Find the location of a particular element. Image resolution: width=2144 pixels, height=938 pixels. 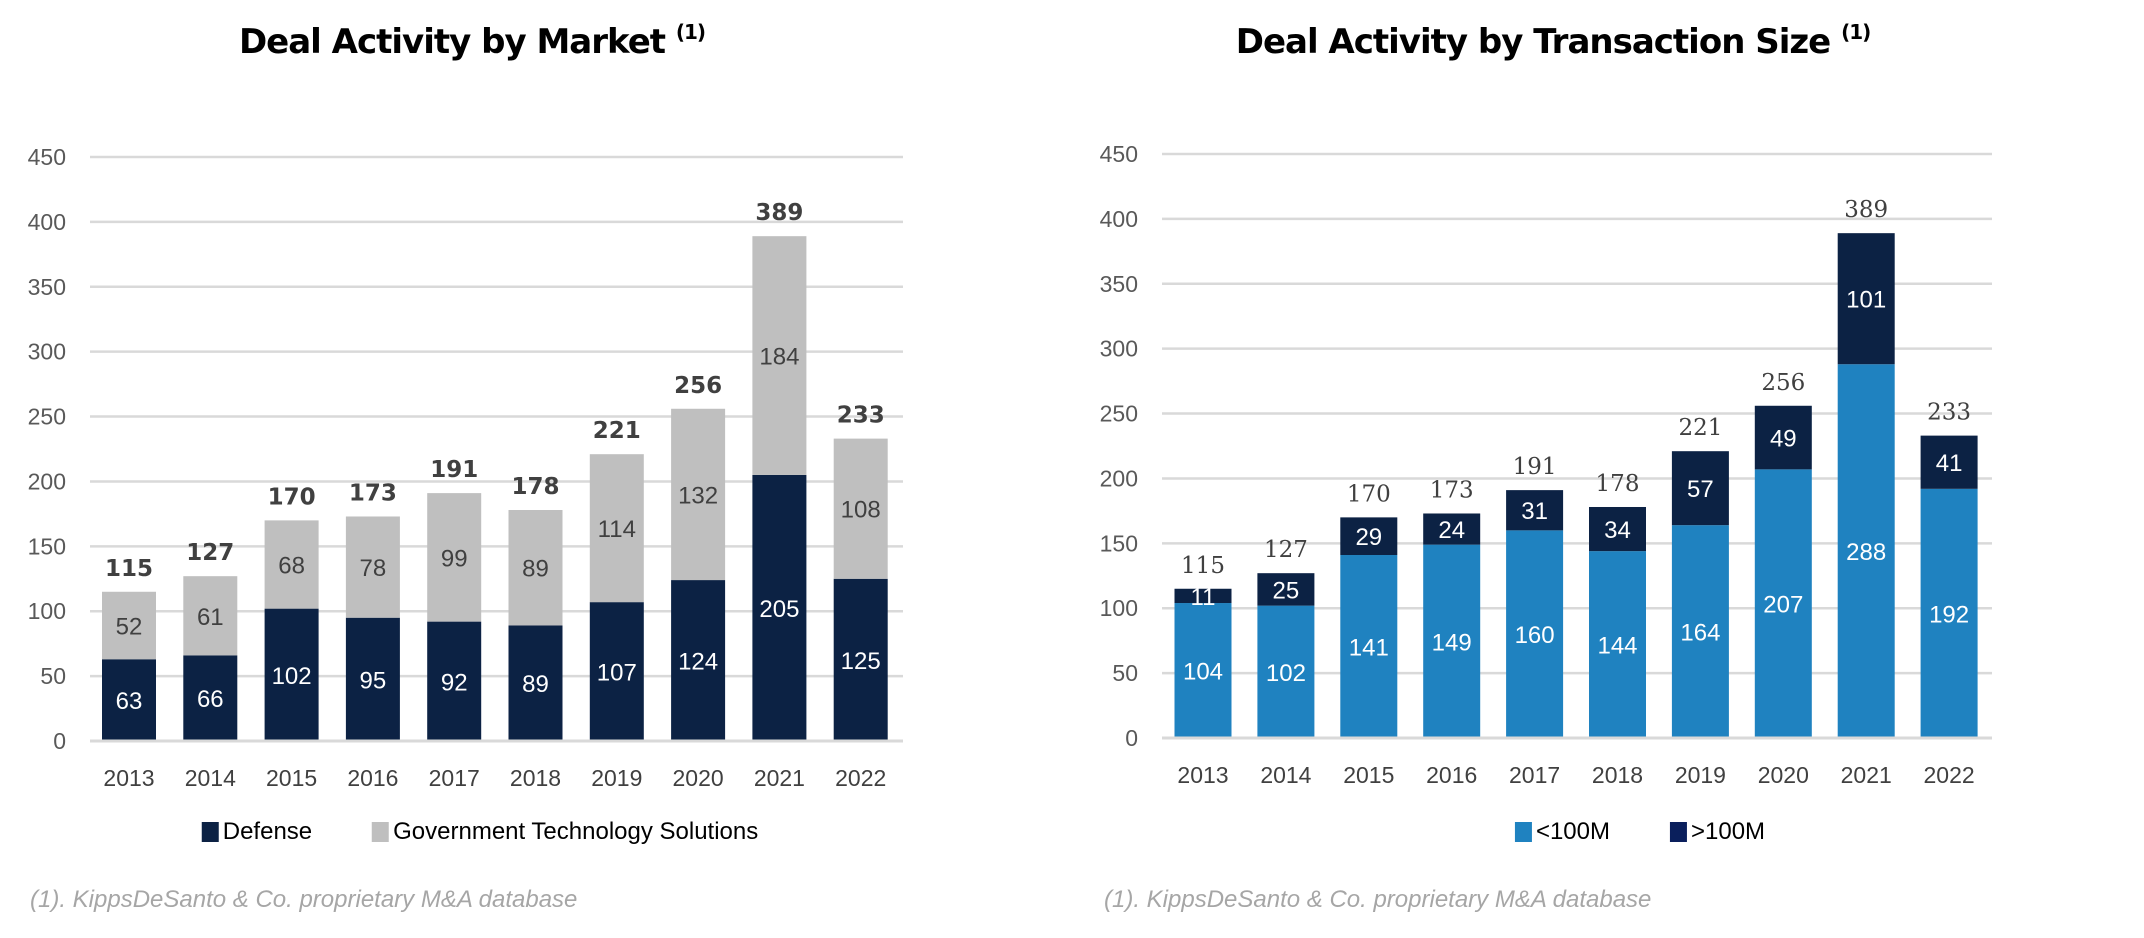

data-label: 24 is located at coordinates (1451, 530).